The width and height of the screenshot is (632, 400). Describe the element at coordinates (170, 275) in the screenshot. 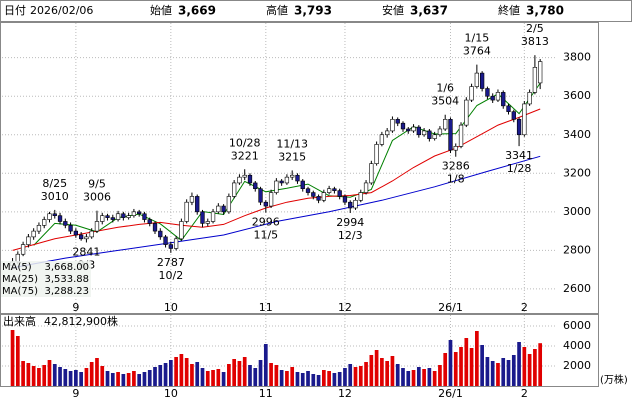

I see `annotation-date: 10/2` at that location.